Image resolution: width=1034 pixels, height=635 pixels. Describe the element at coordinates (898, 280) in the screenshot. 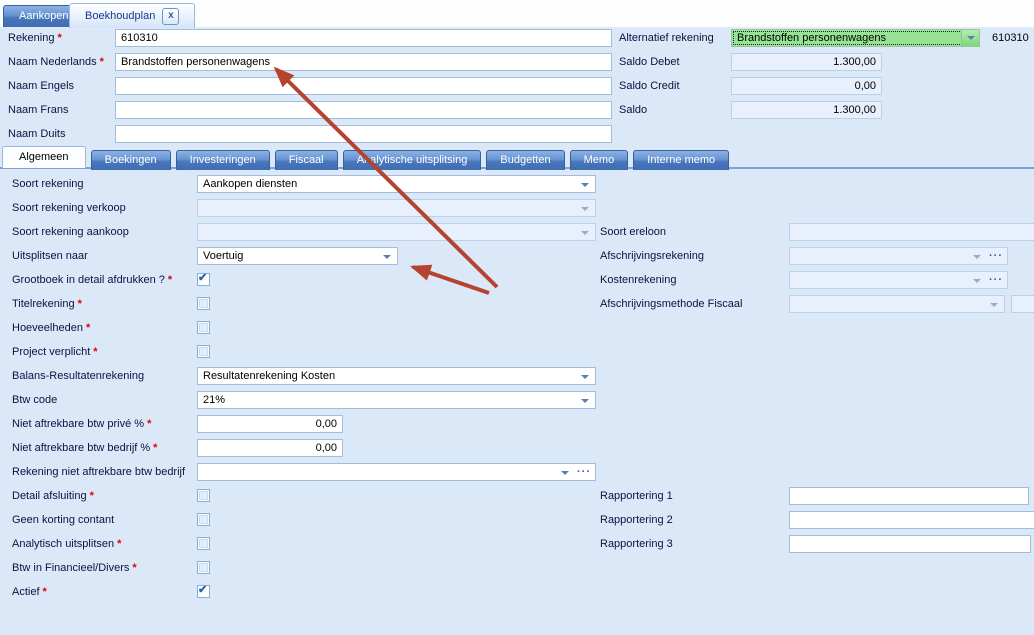

I see `kostenrekening-select: ···` at that location.